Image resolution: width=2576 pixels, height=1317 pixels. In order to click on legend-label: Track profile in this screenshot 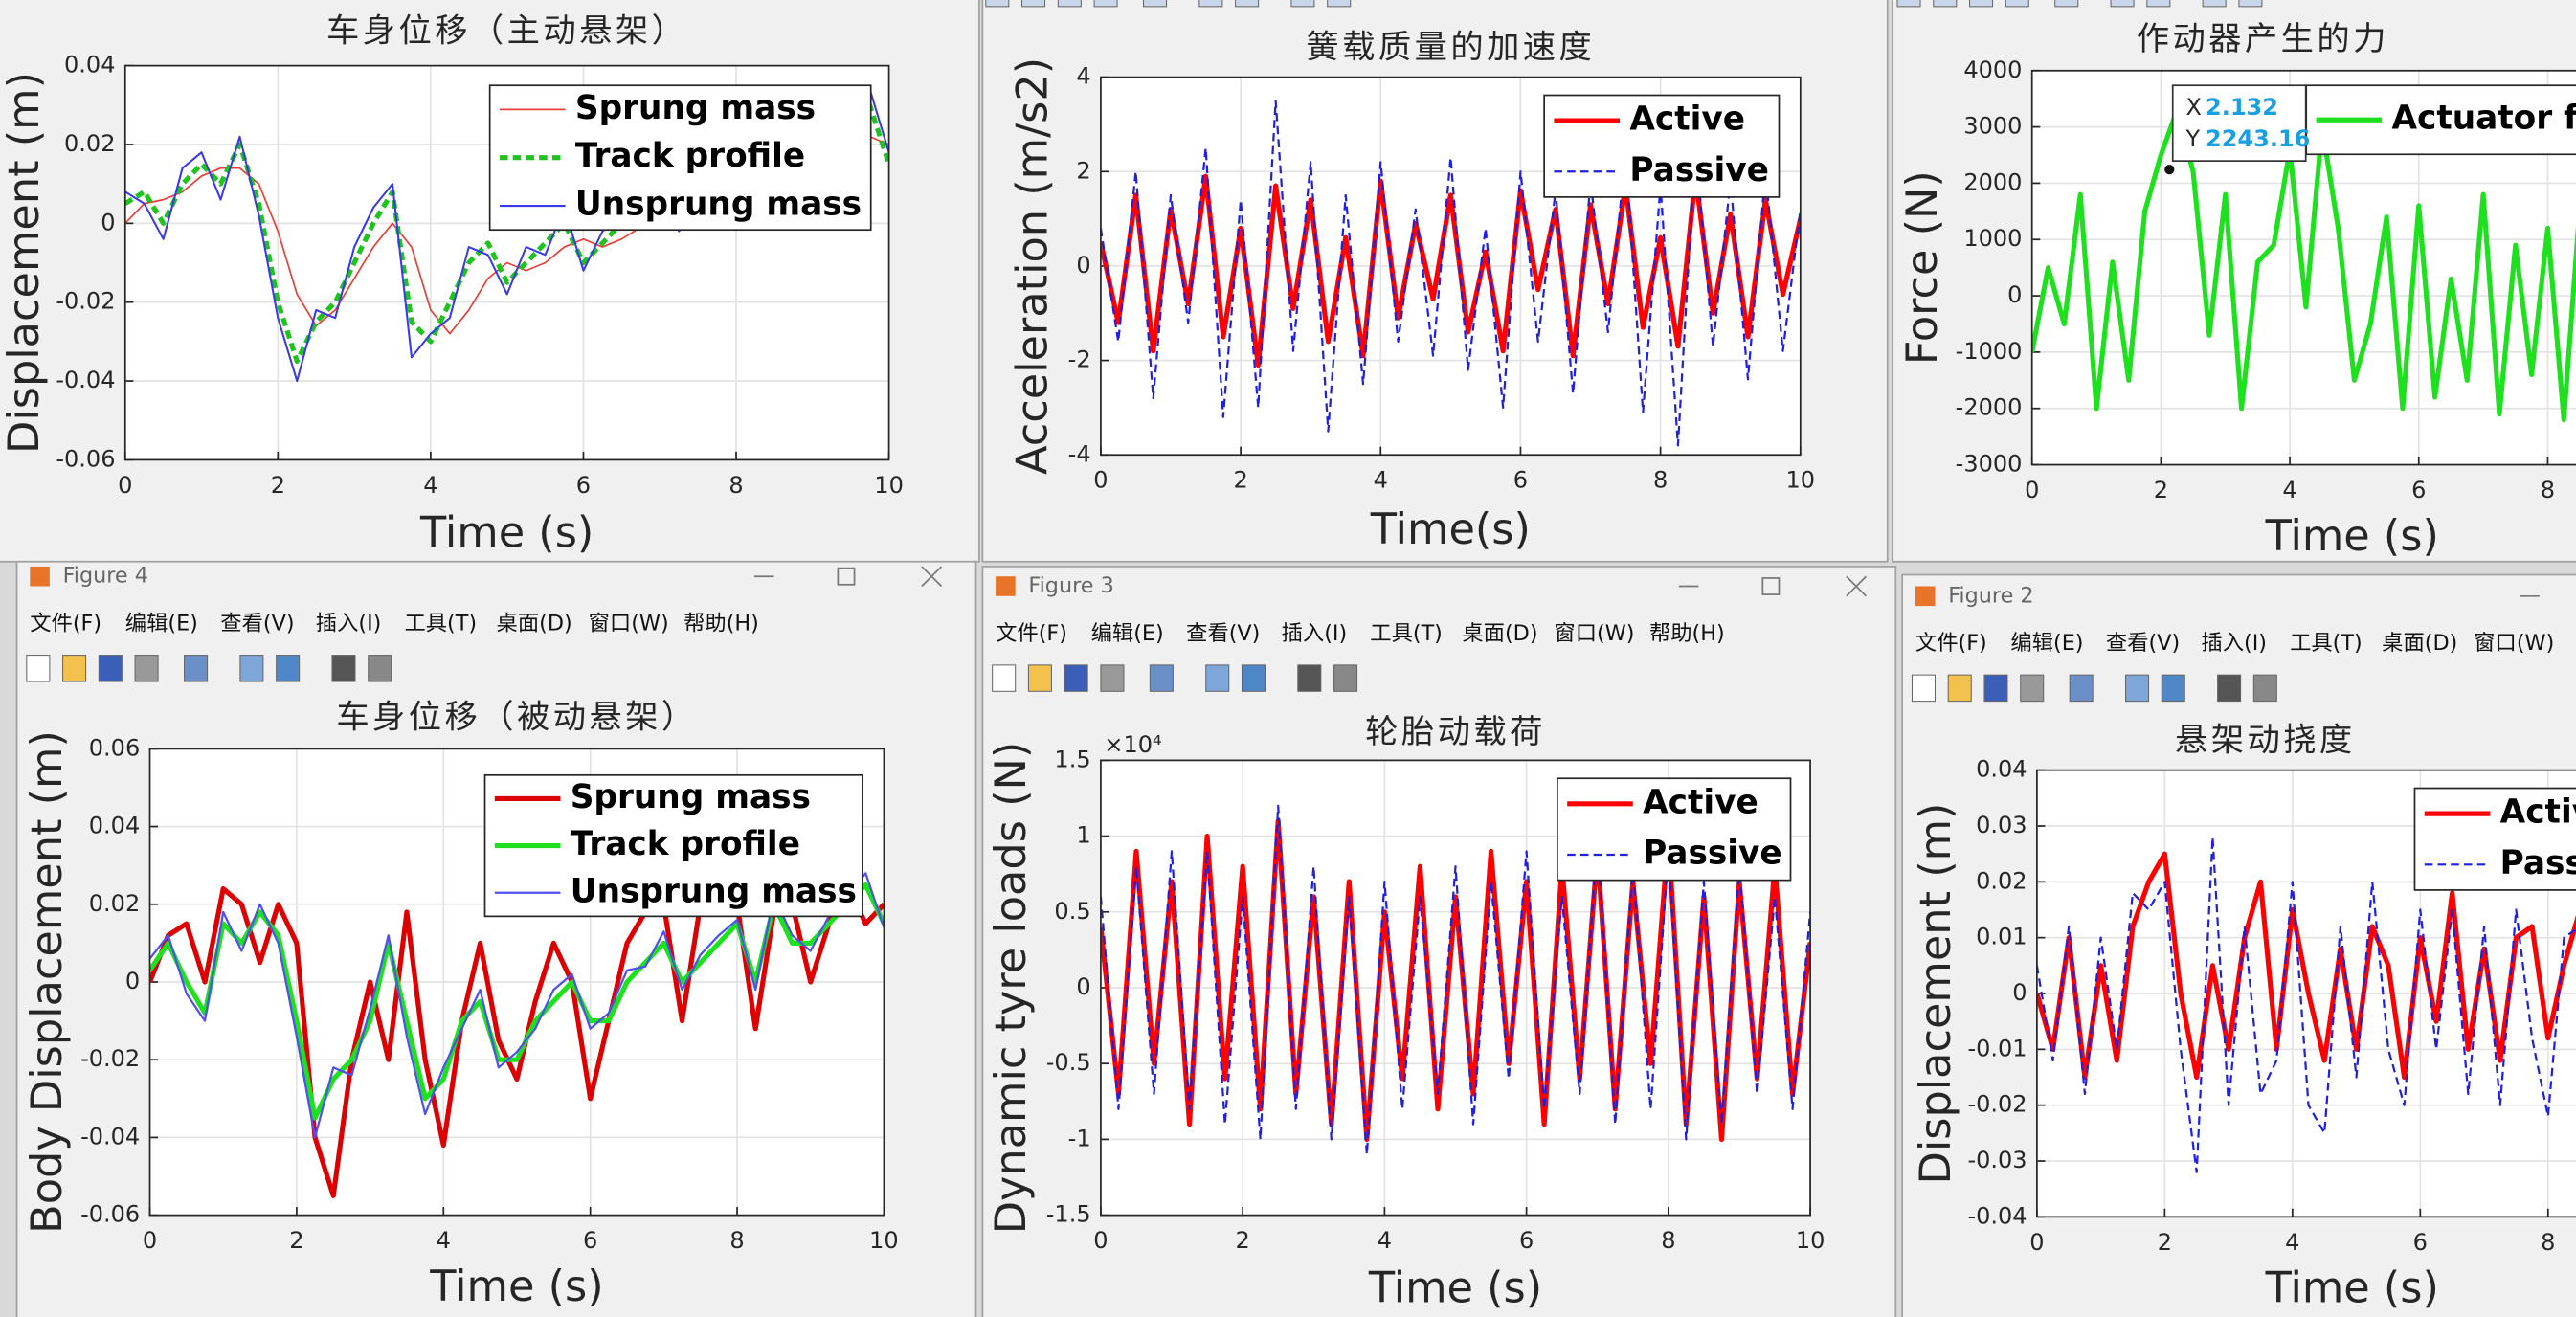, I will do `click(690, 156)`.